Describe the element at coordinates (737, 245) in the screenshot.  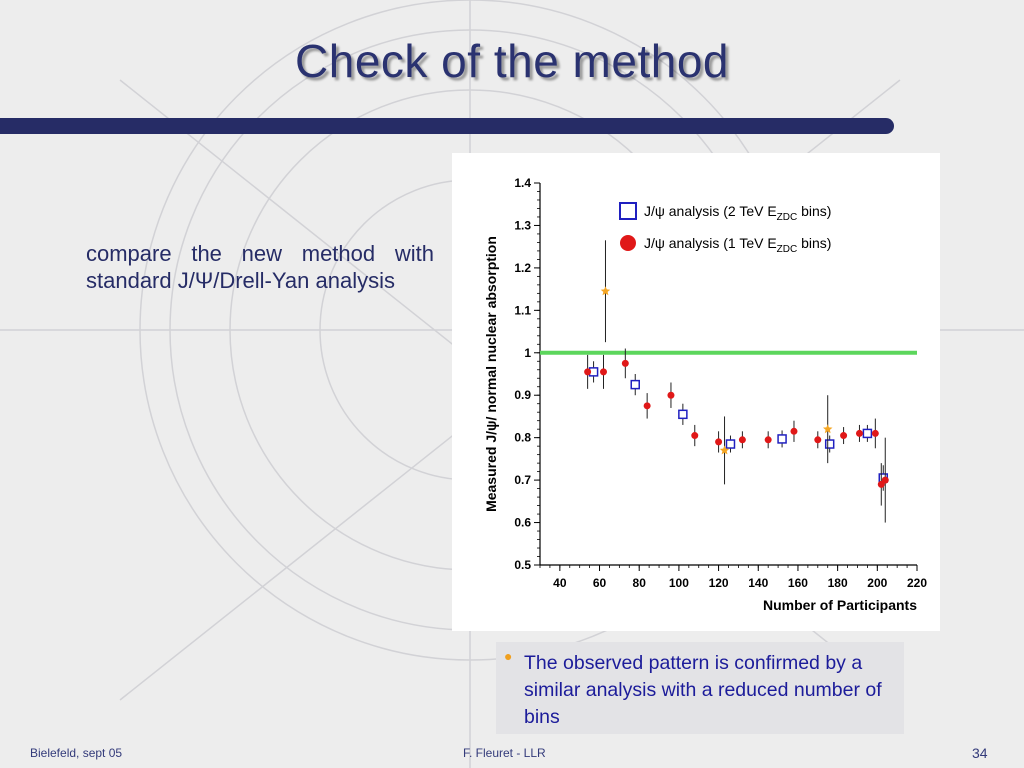
I see `legend-label: J/ψ analysis (1 TeV EZDC bins)` at that location.